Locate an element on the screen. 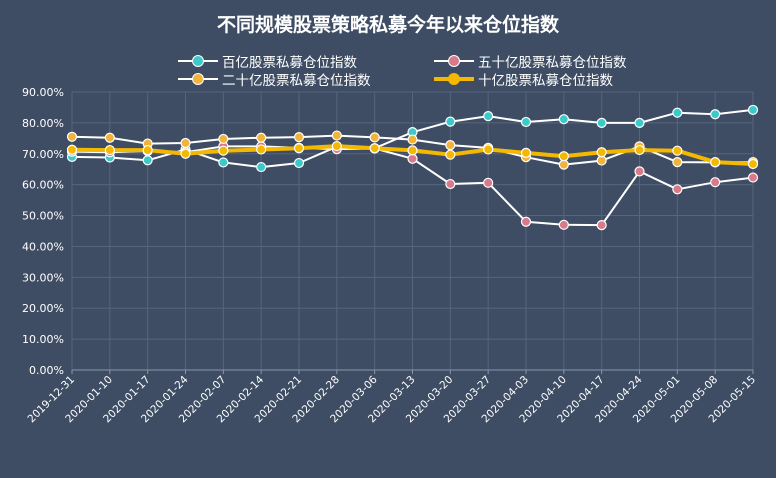 Image resolution: width=778 pixels, height=478 pixels. y-tick-label: 20.00% is located at coordinates (43, 308).